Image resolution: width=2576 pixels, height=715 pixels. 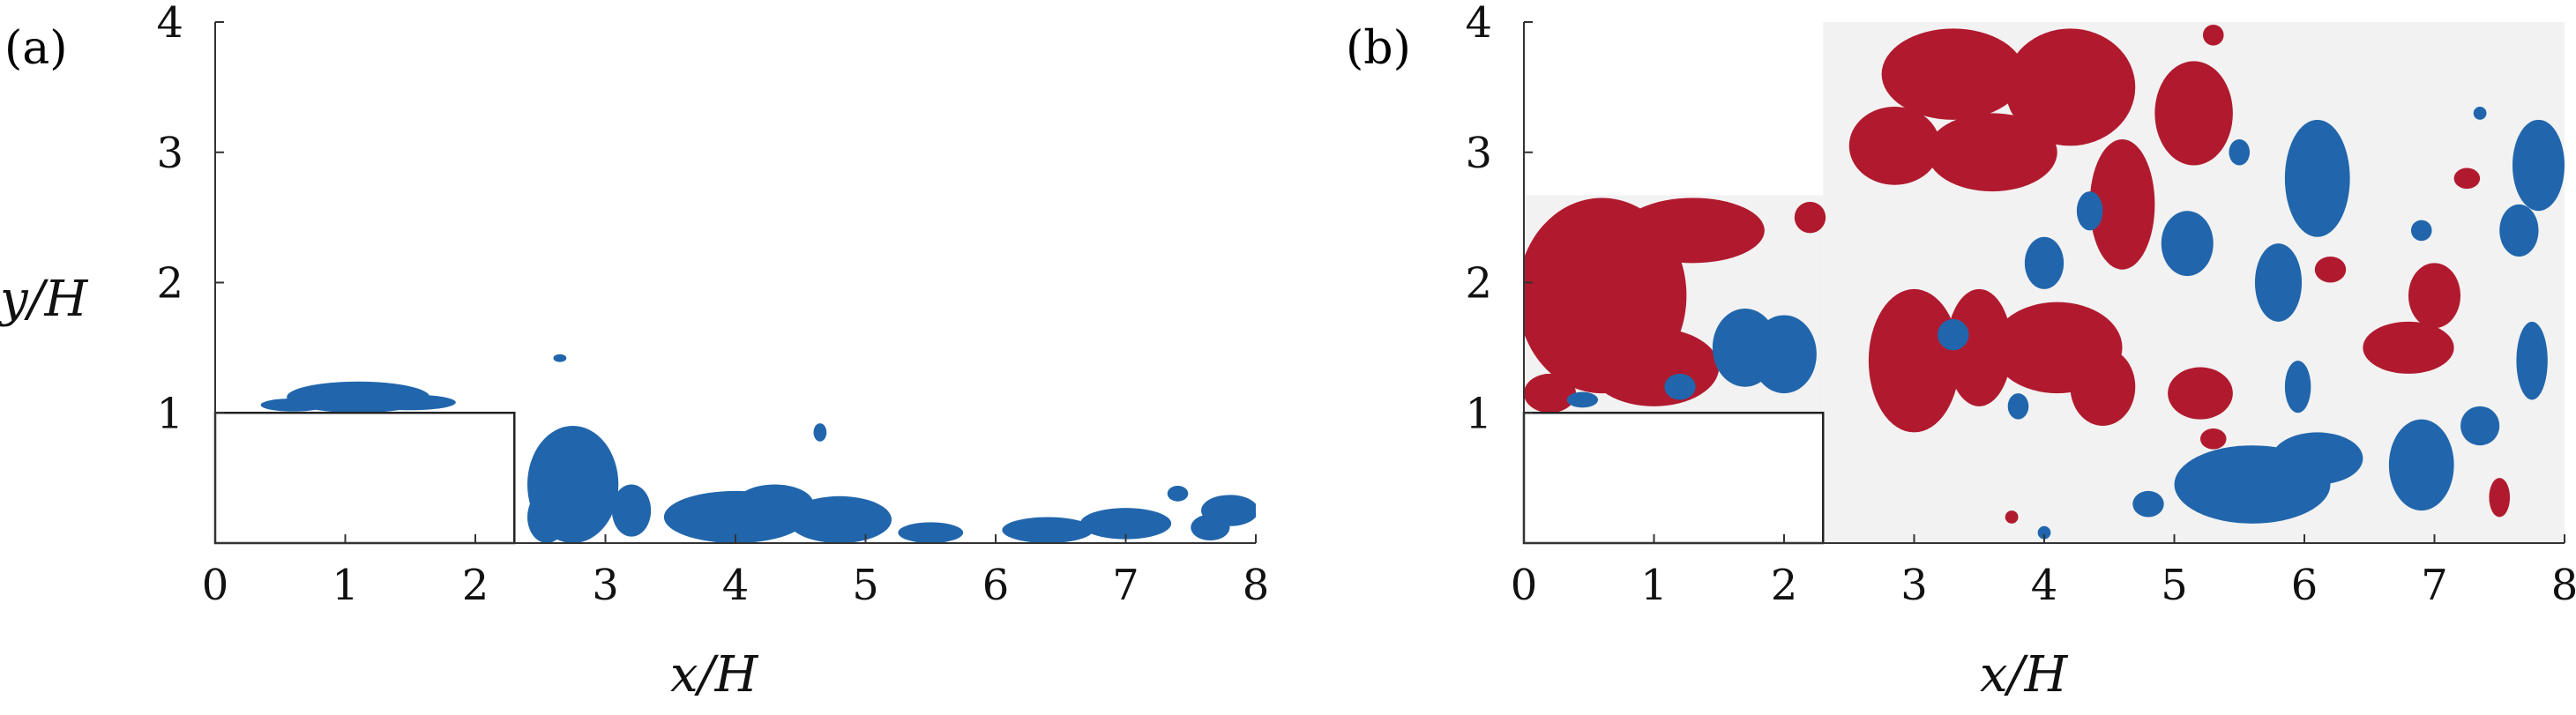 What do you see at coordinates (714, 675) in the screenshot?
I see `panel-a-xlabel: x/H` at bounding box center [714, 675].